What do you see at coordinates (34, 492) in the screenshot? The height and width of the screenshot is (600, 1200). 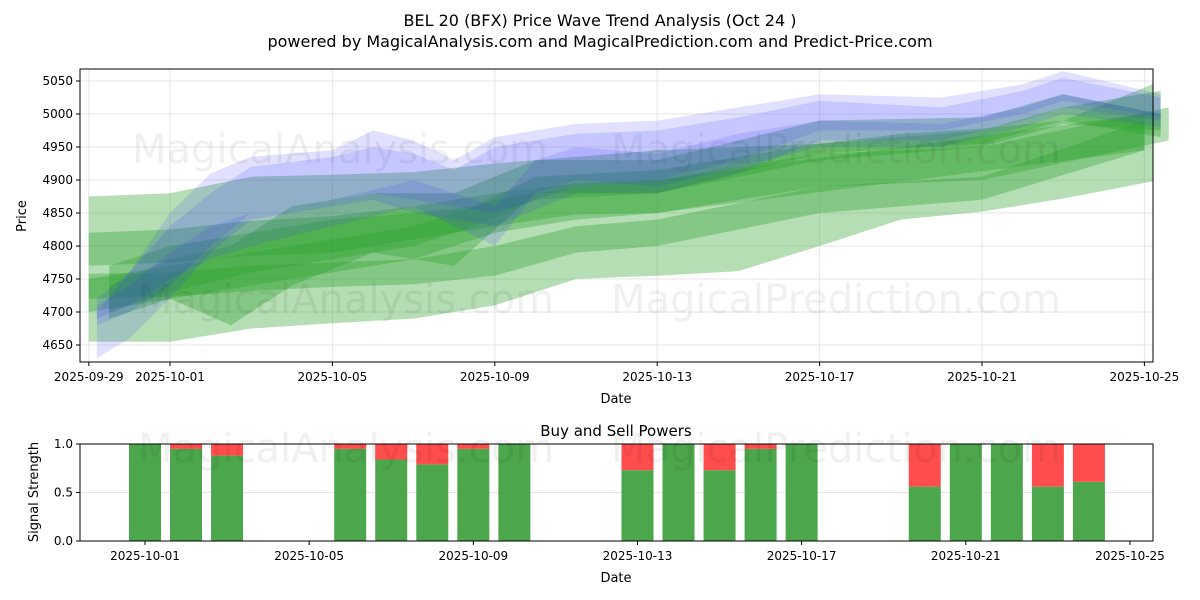 I see `signal-y-label: Signal Strength` at bounding box center [34, 492].